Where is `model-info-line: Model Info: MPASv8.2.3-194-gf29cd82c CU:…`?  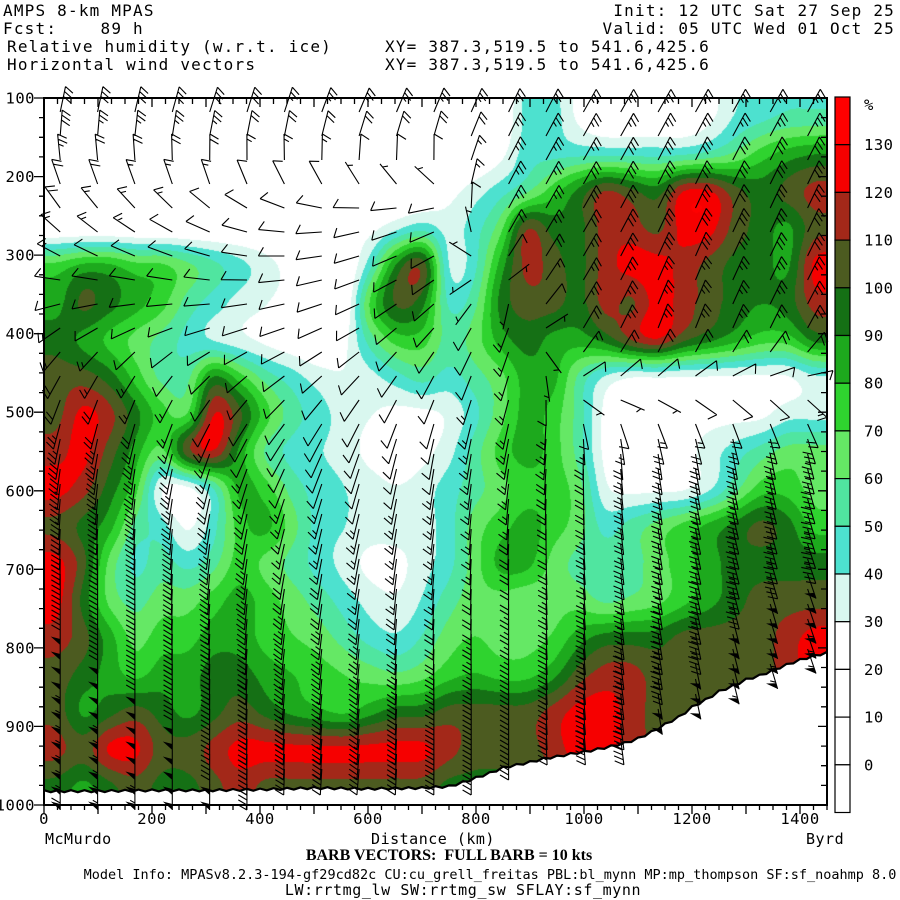 model-info-line: Model Info: MPASv8.2.3-194-gf29cd82c CU:… is located at coordinates (490, 875).